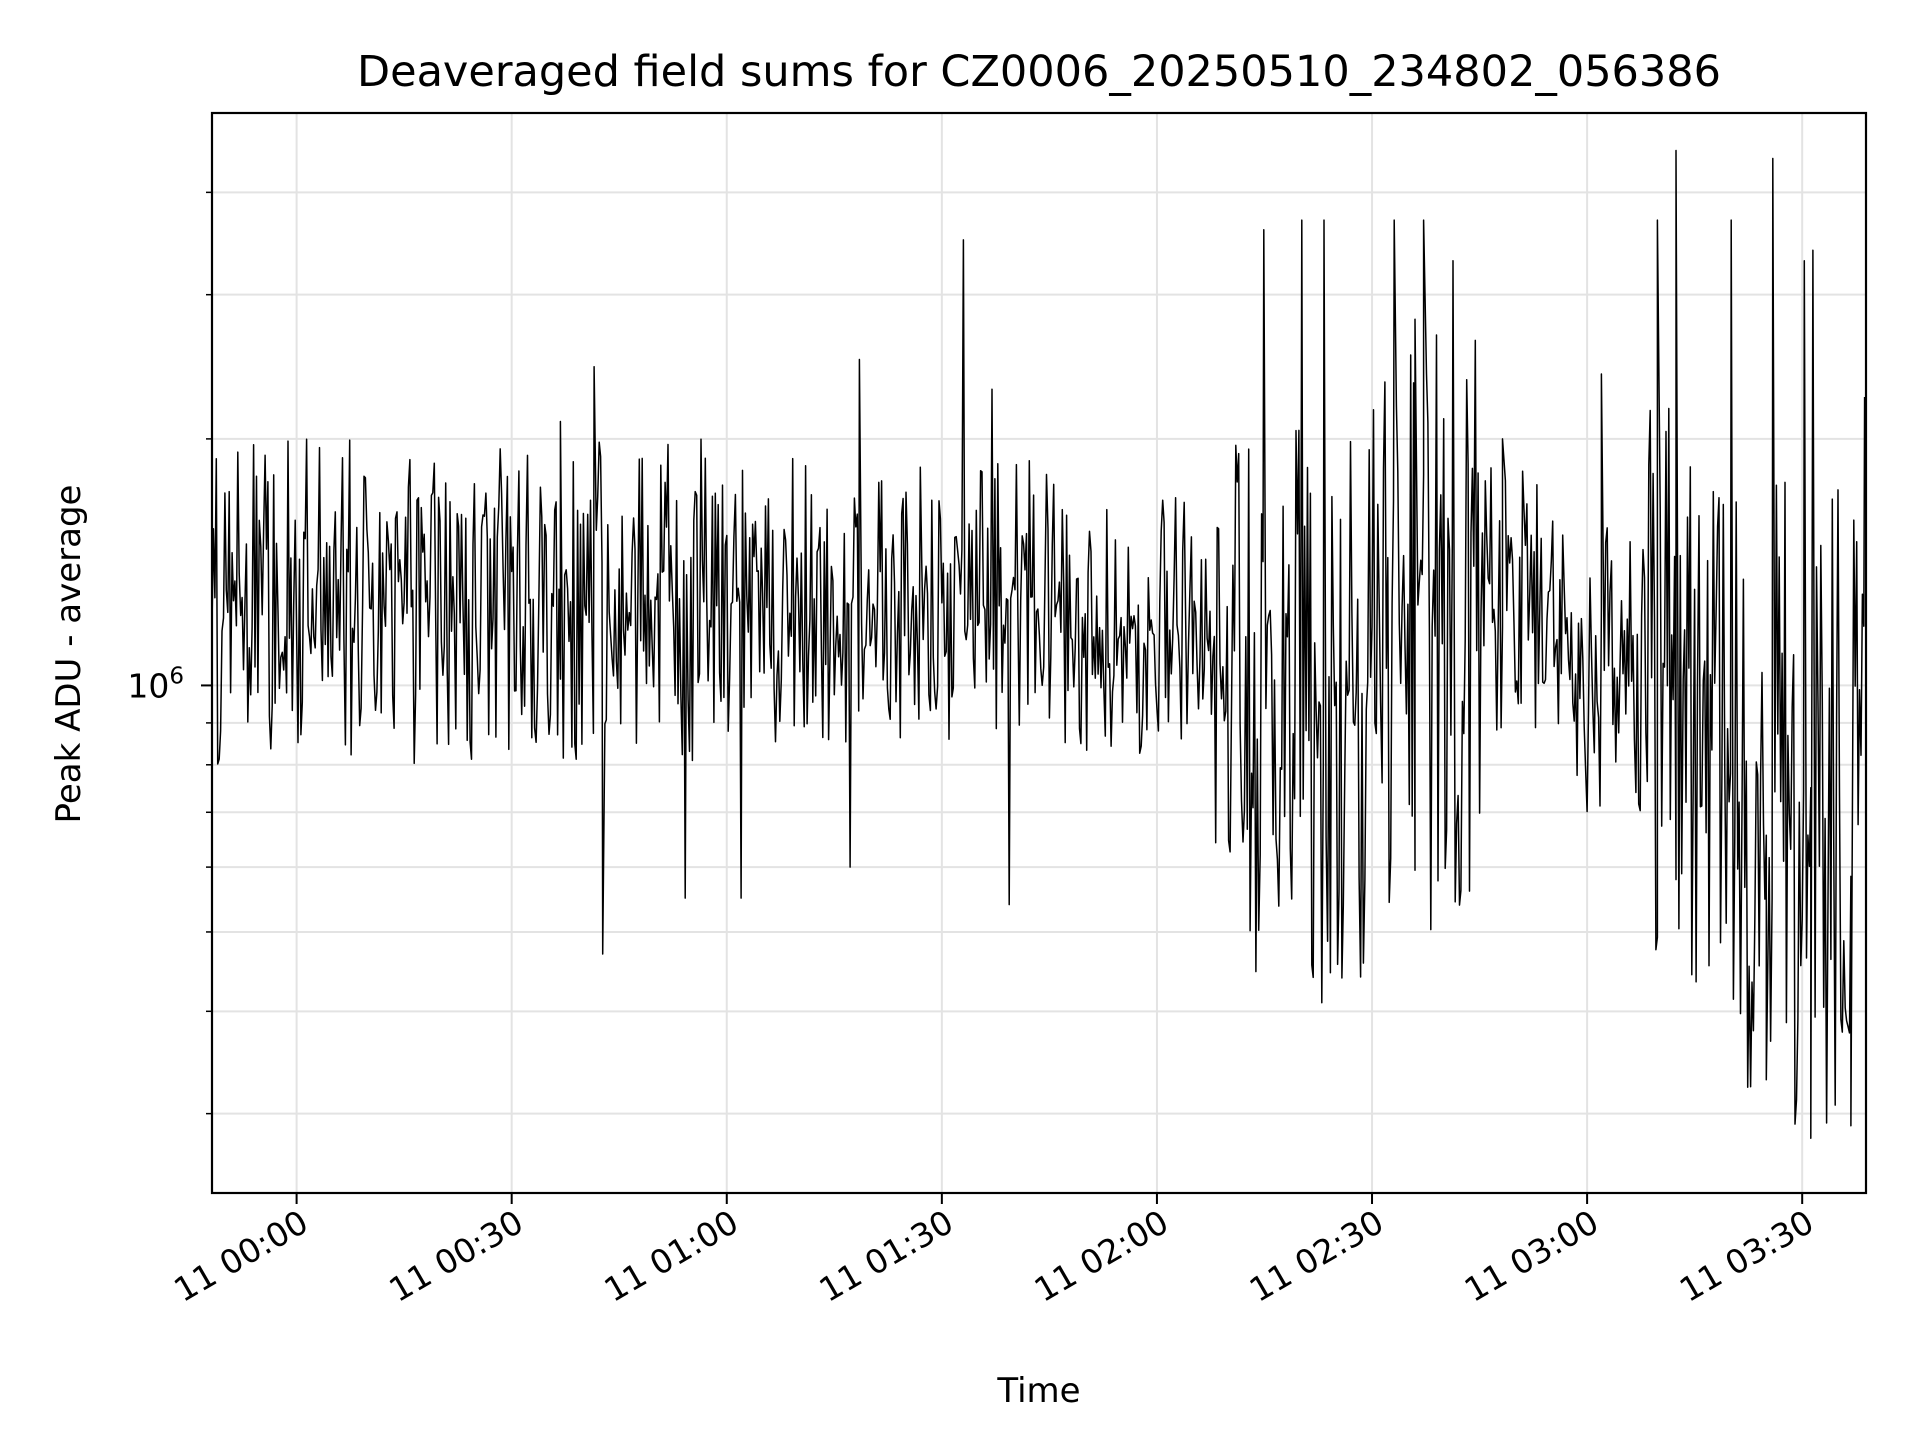 This screenshot has height=1440, width=1920. I want to click on x-axis-label: Time, so click(1038, 1391).